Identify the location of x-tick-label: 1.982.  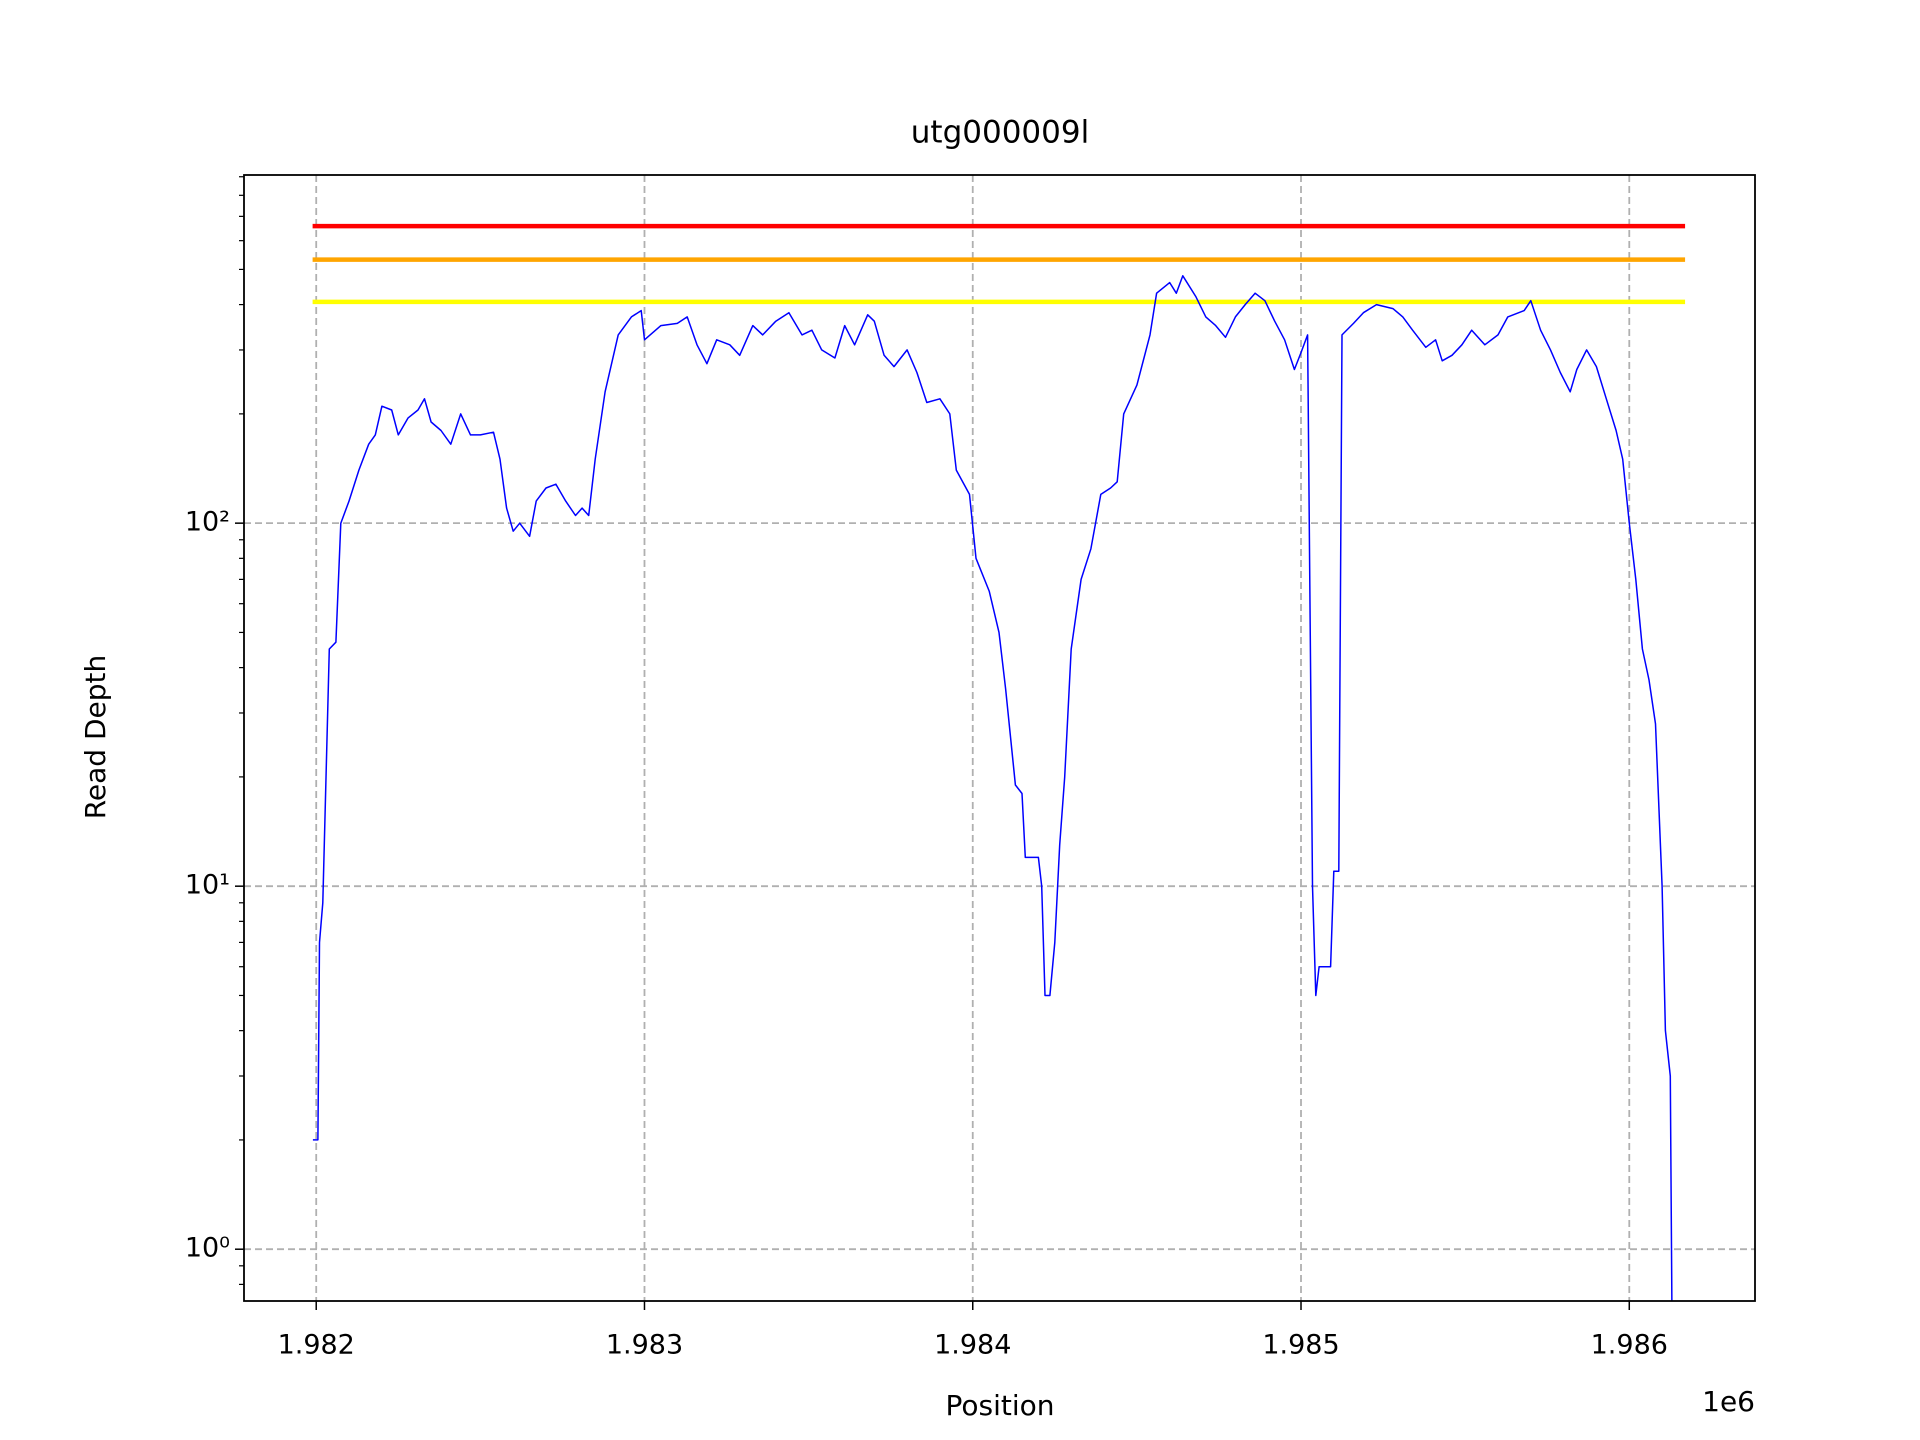
(316, 1345).